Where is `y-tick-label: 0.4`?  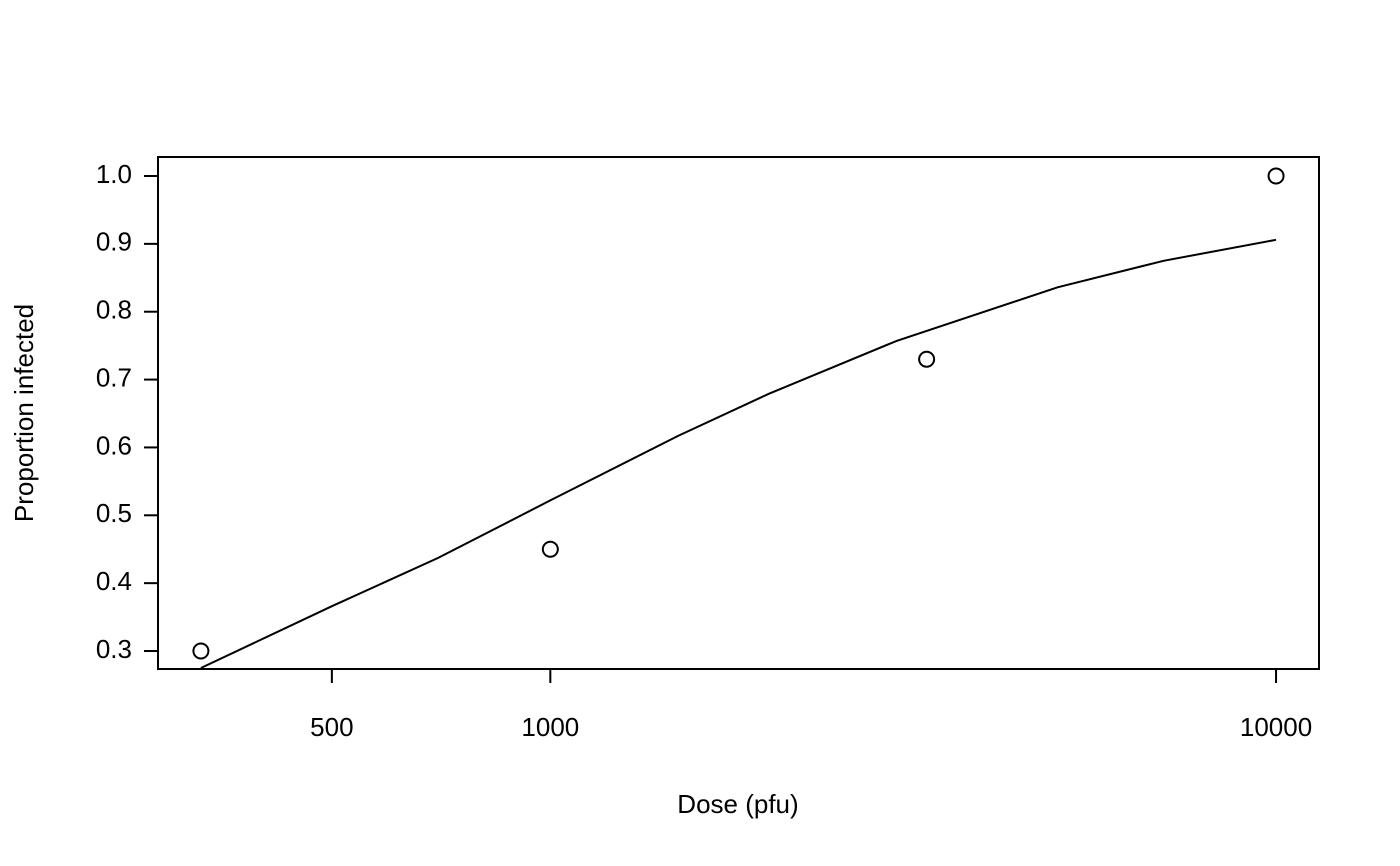 y-tick-label: 0.4 is located at coordinates (114, 581).